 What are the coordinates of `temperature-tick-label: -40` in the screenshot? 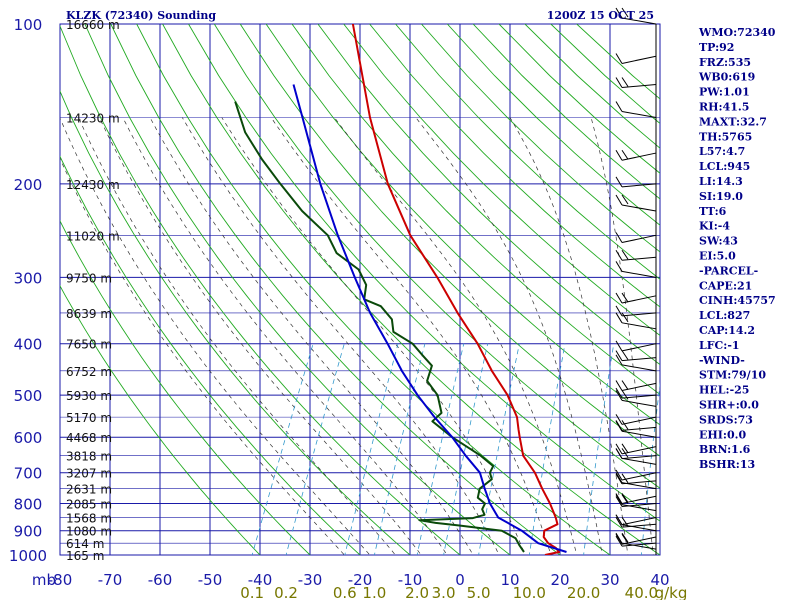 It's located at (260, 580).